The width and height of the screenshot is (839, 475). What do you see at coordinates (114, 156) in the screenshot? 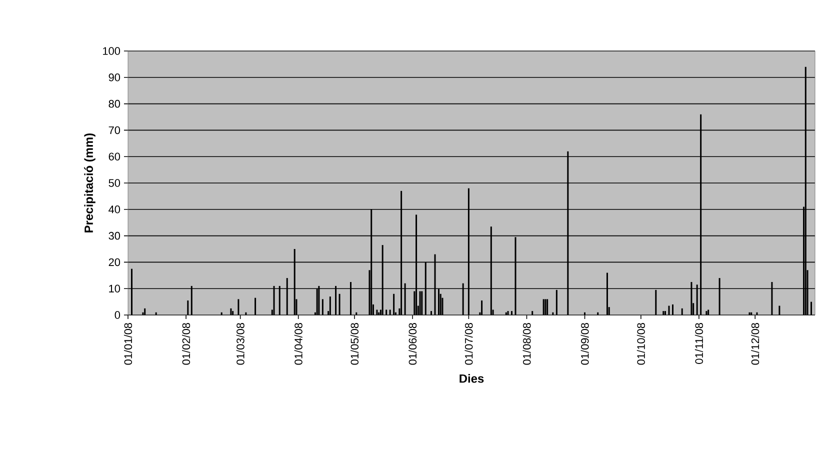
I see `y-tick-label: 60` at bounding box center [114, 156].